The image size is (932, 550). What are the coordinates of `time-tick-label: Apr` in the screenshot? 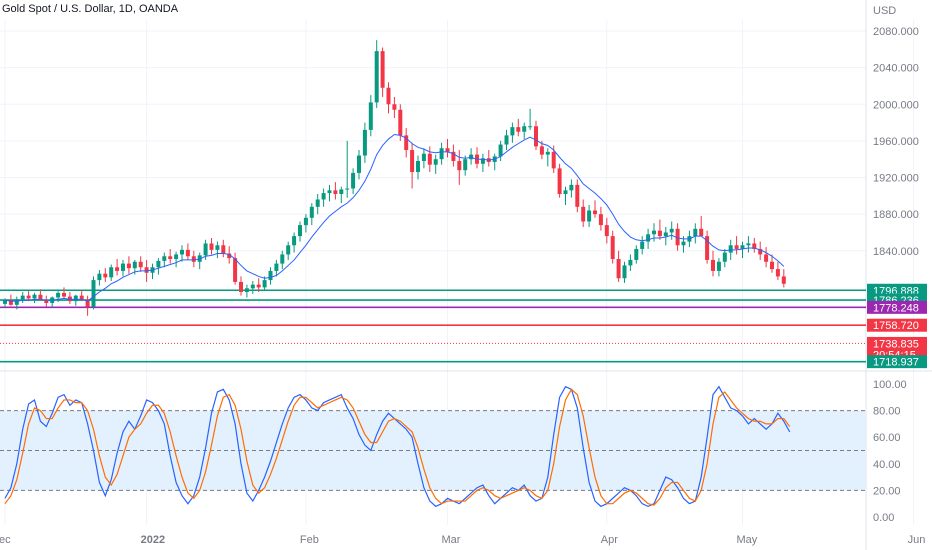 It's located at (609, 540).